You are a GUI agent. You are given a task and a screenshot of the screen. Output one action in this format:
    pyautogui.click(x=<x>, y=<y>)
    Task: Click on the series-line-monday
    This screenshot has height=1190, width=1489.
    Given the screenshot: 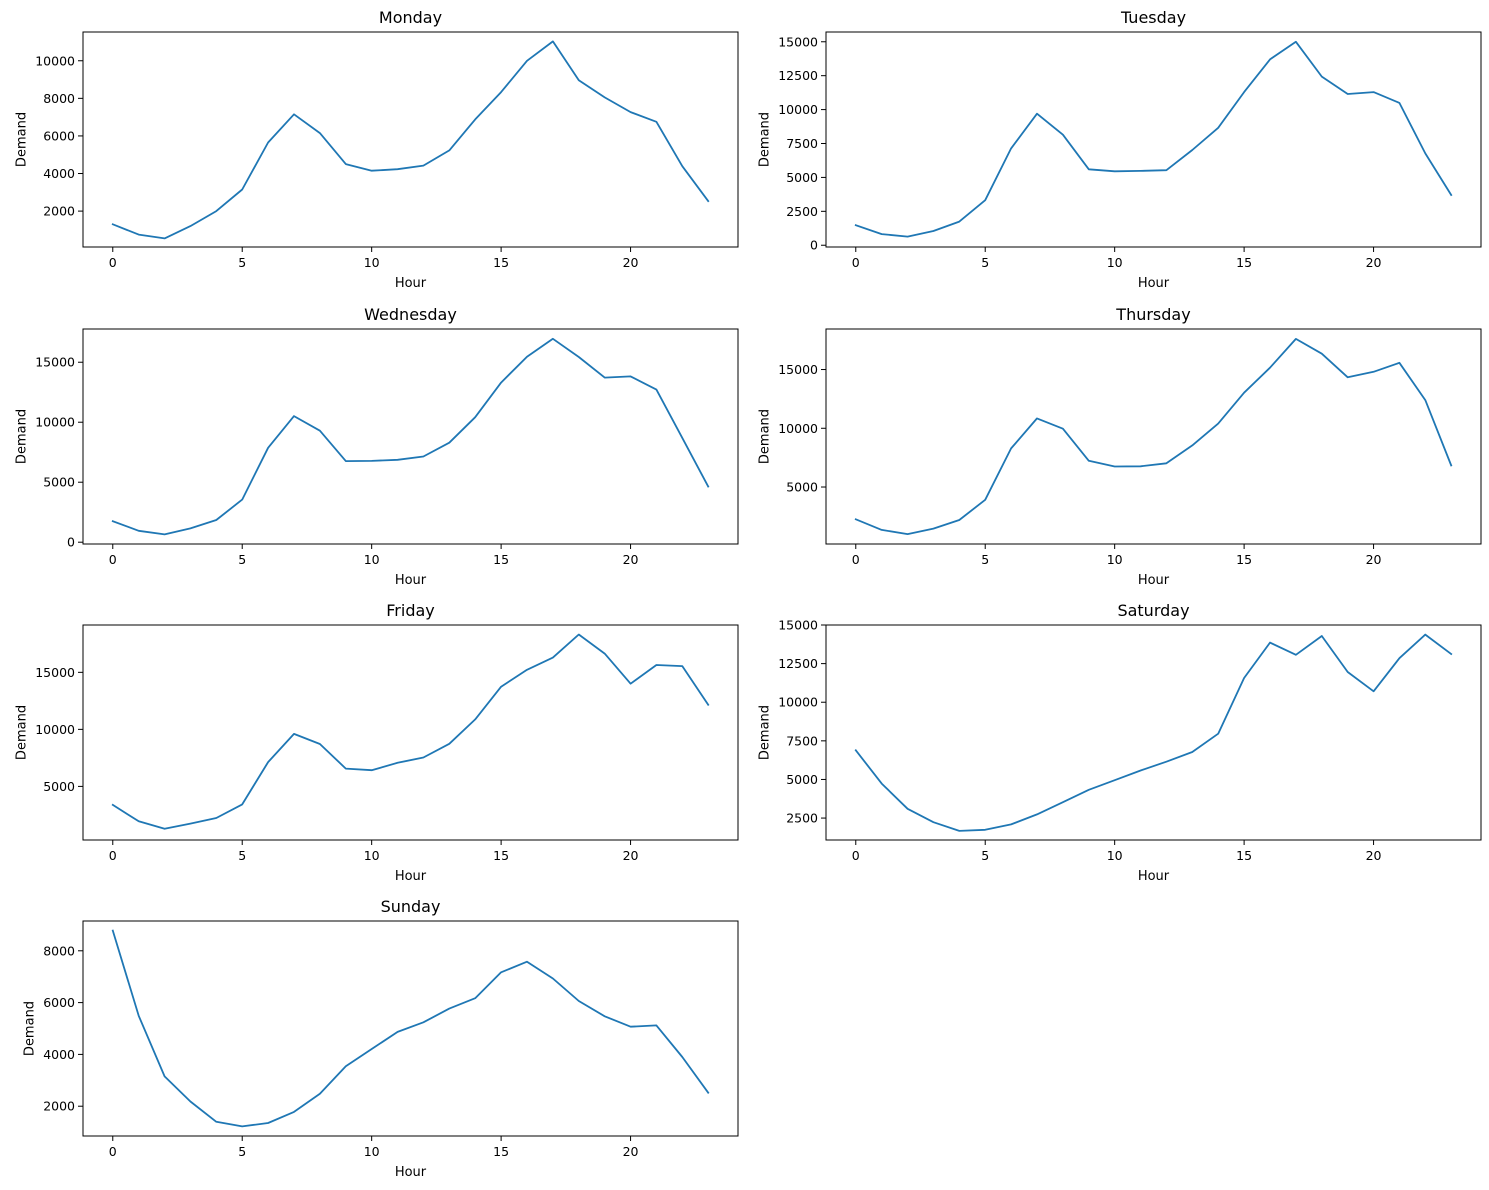 What is the action you would take?
    pyautogui.click(x=410, y=140)
    